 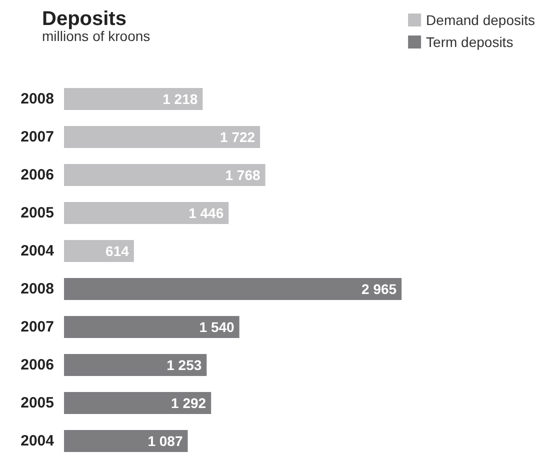 I want to click on data-label: 614, so click(x=118, y=251).